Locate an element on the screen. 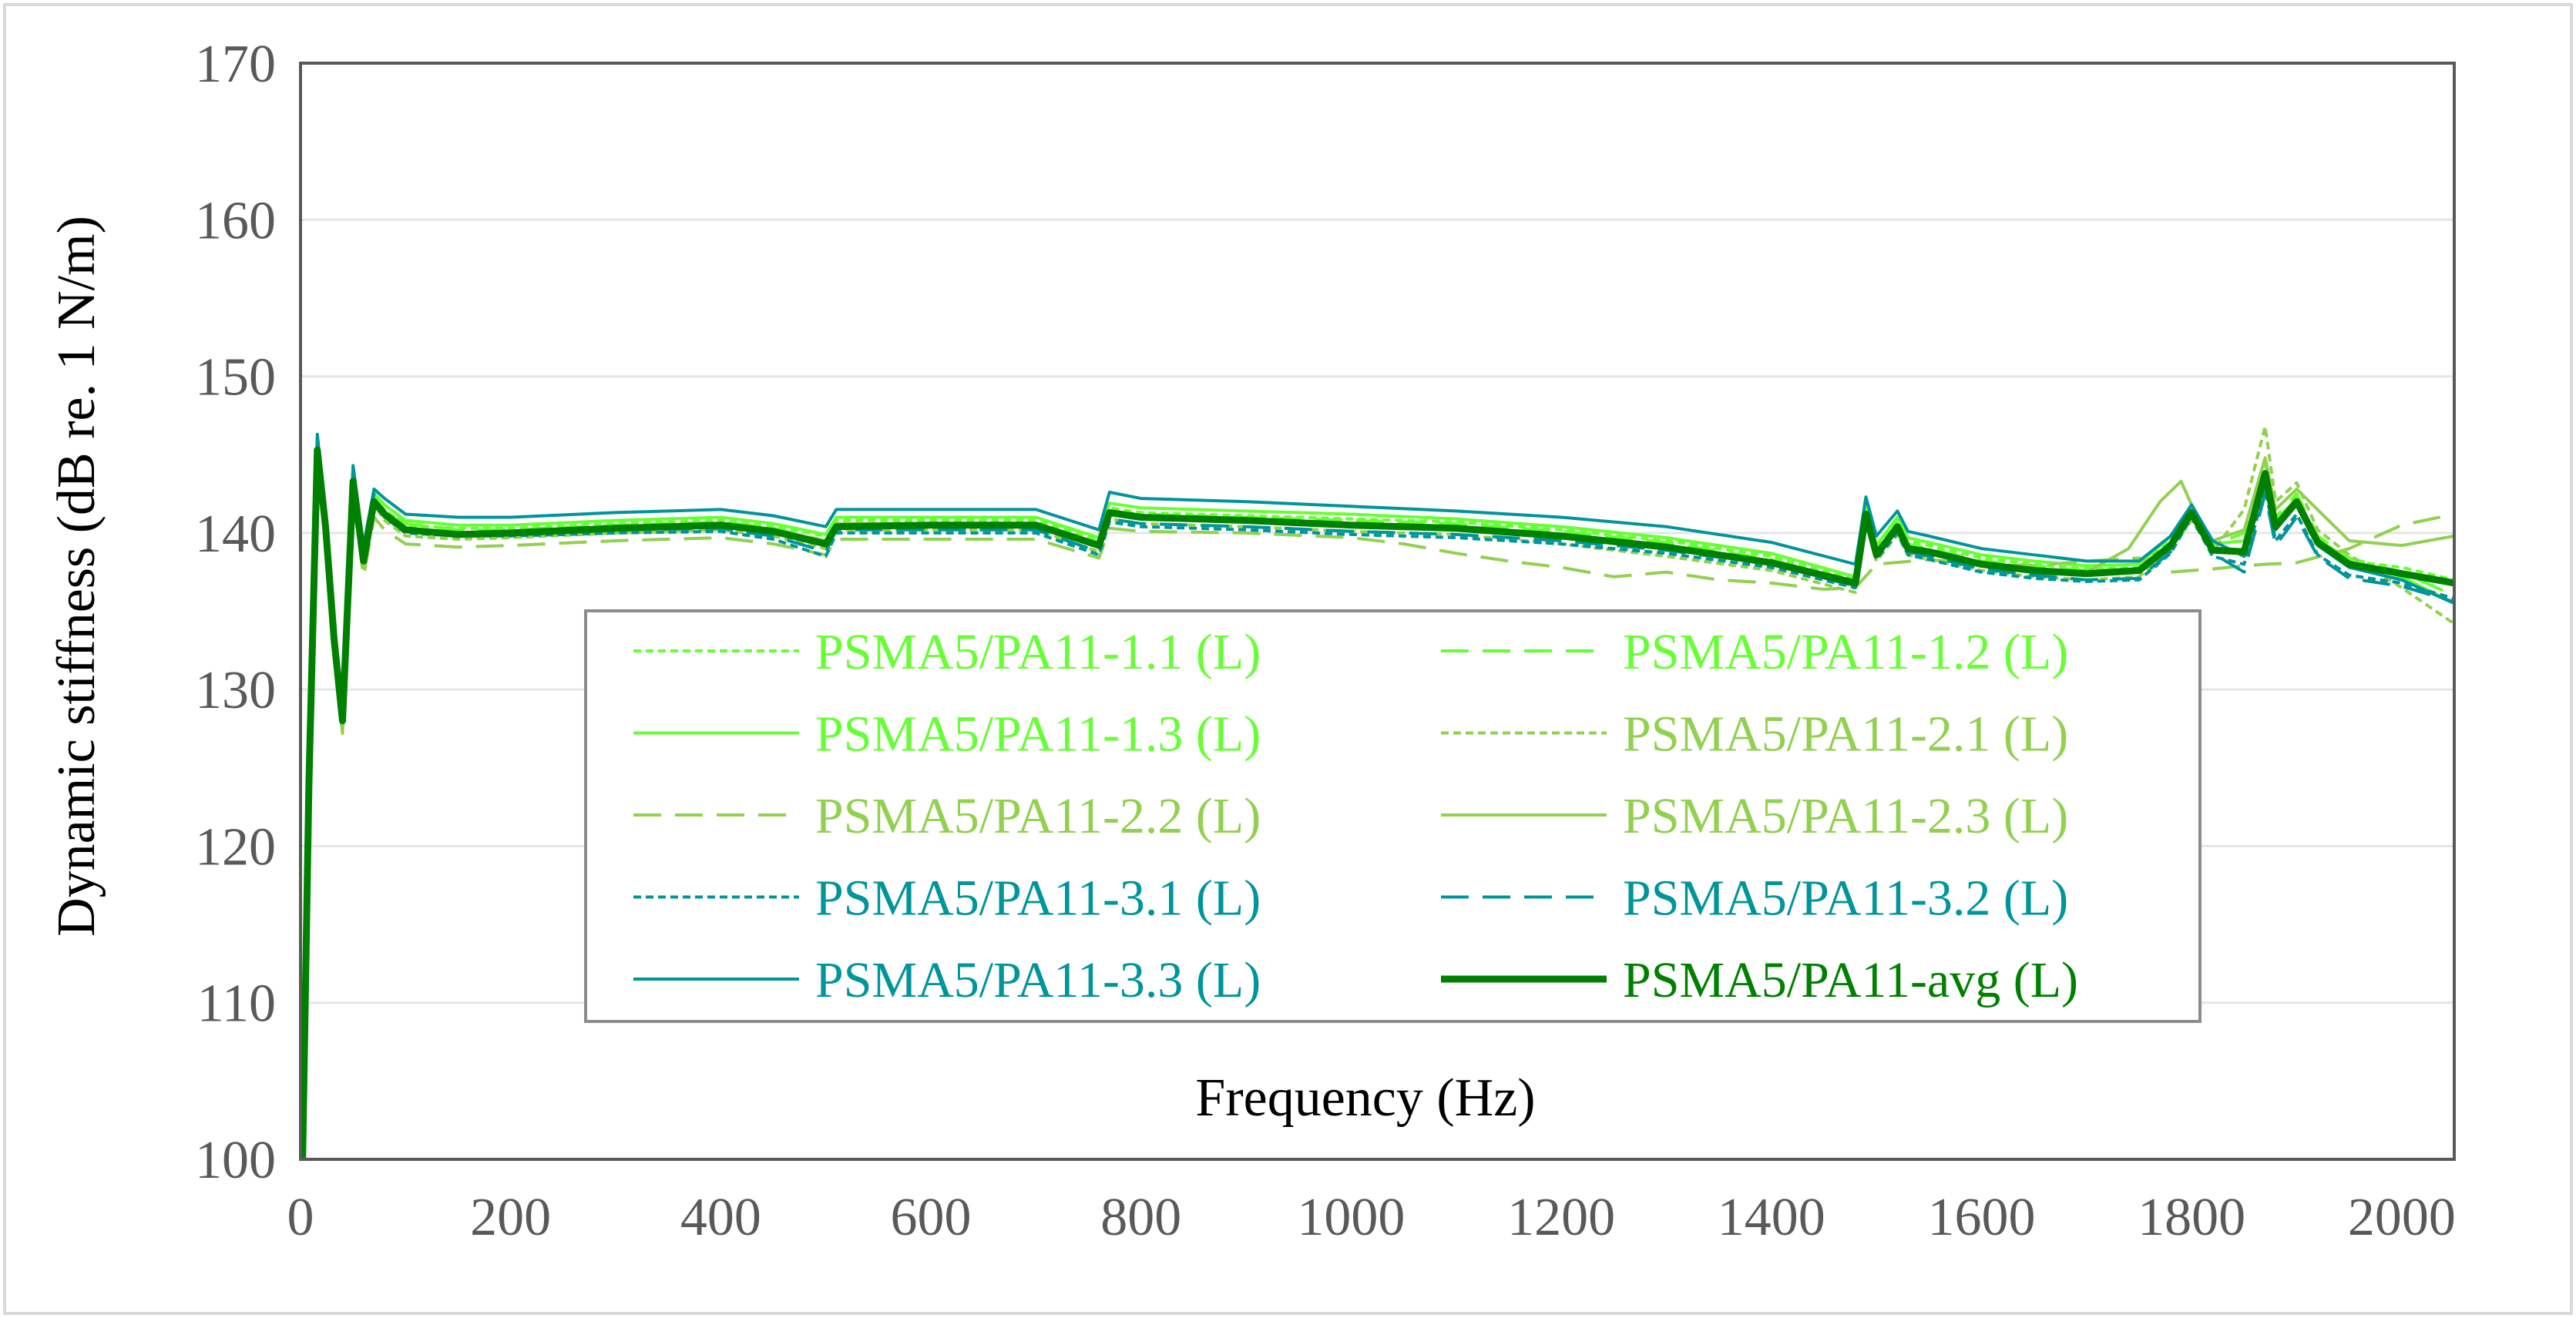 Image resolution: width=2576 pixels, height=1318 pixels. y-tick-label: 160 is located at coordinates (235, 220).